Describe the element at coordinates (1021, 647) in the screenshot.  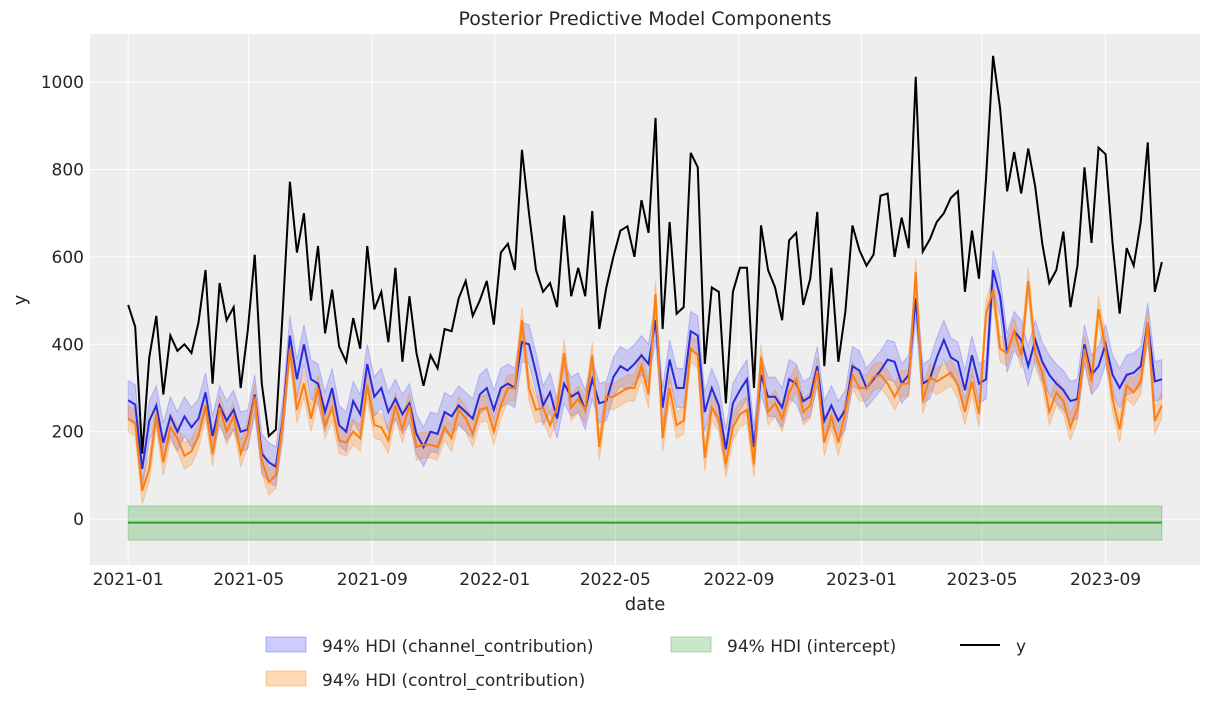
I see `legend-label: y` at that location.